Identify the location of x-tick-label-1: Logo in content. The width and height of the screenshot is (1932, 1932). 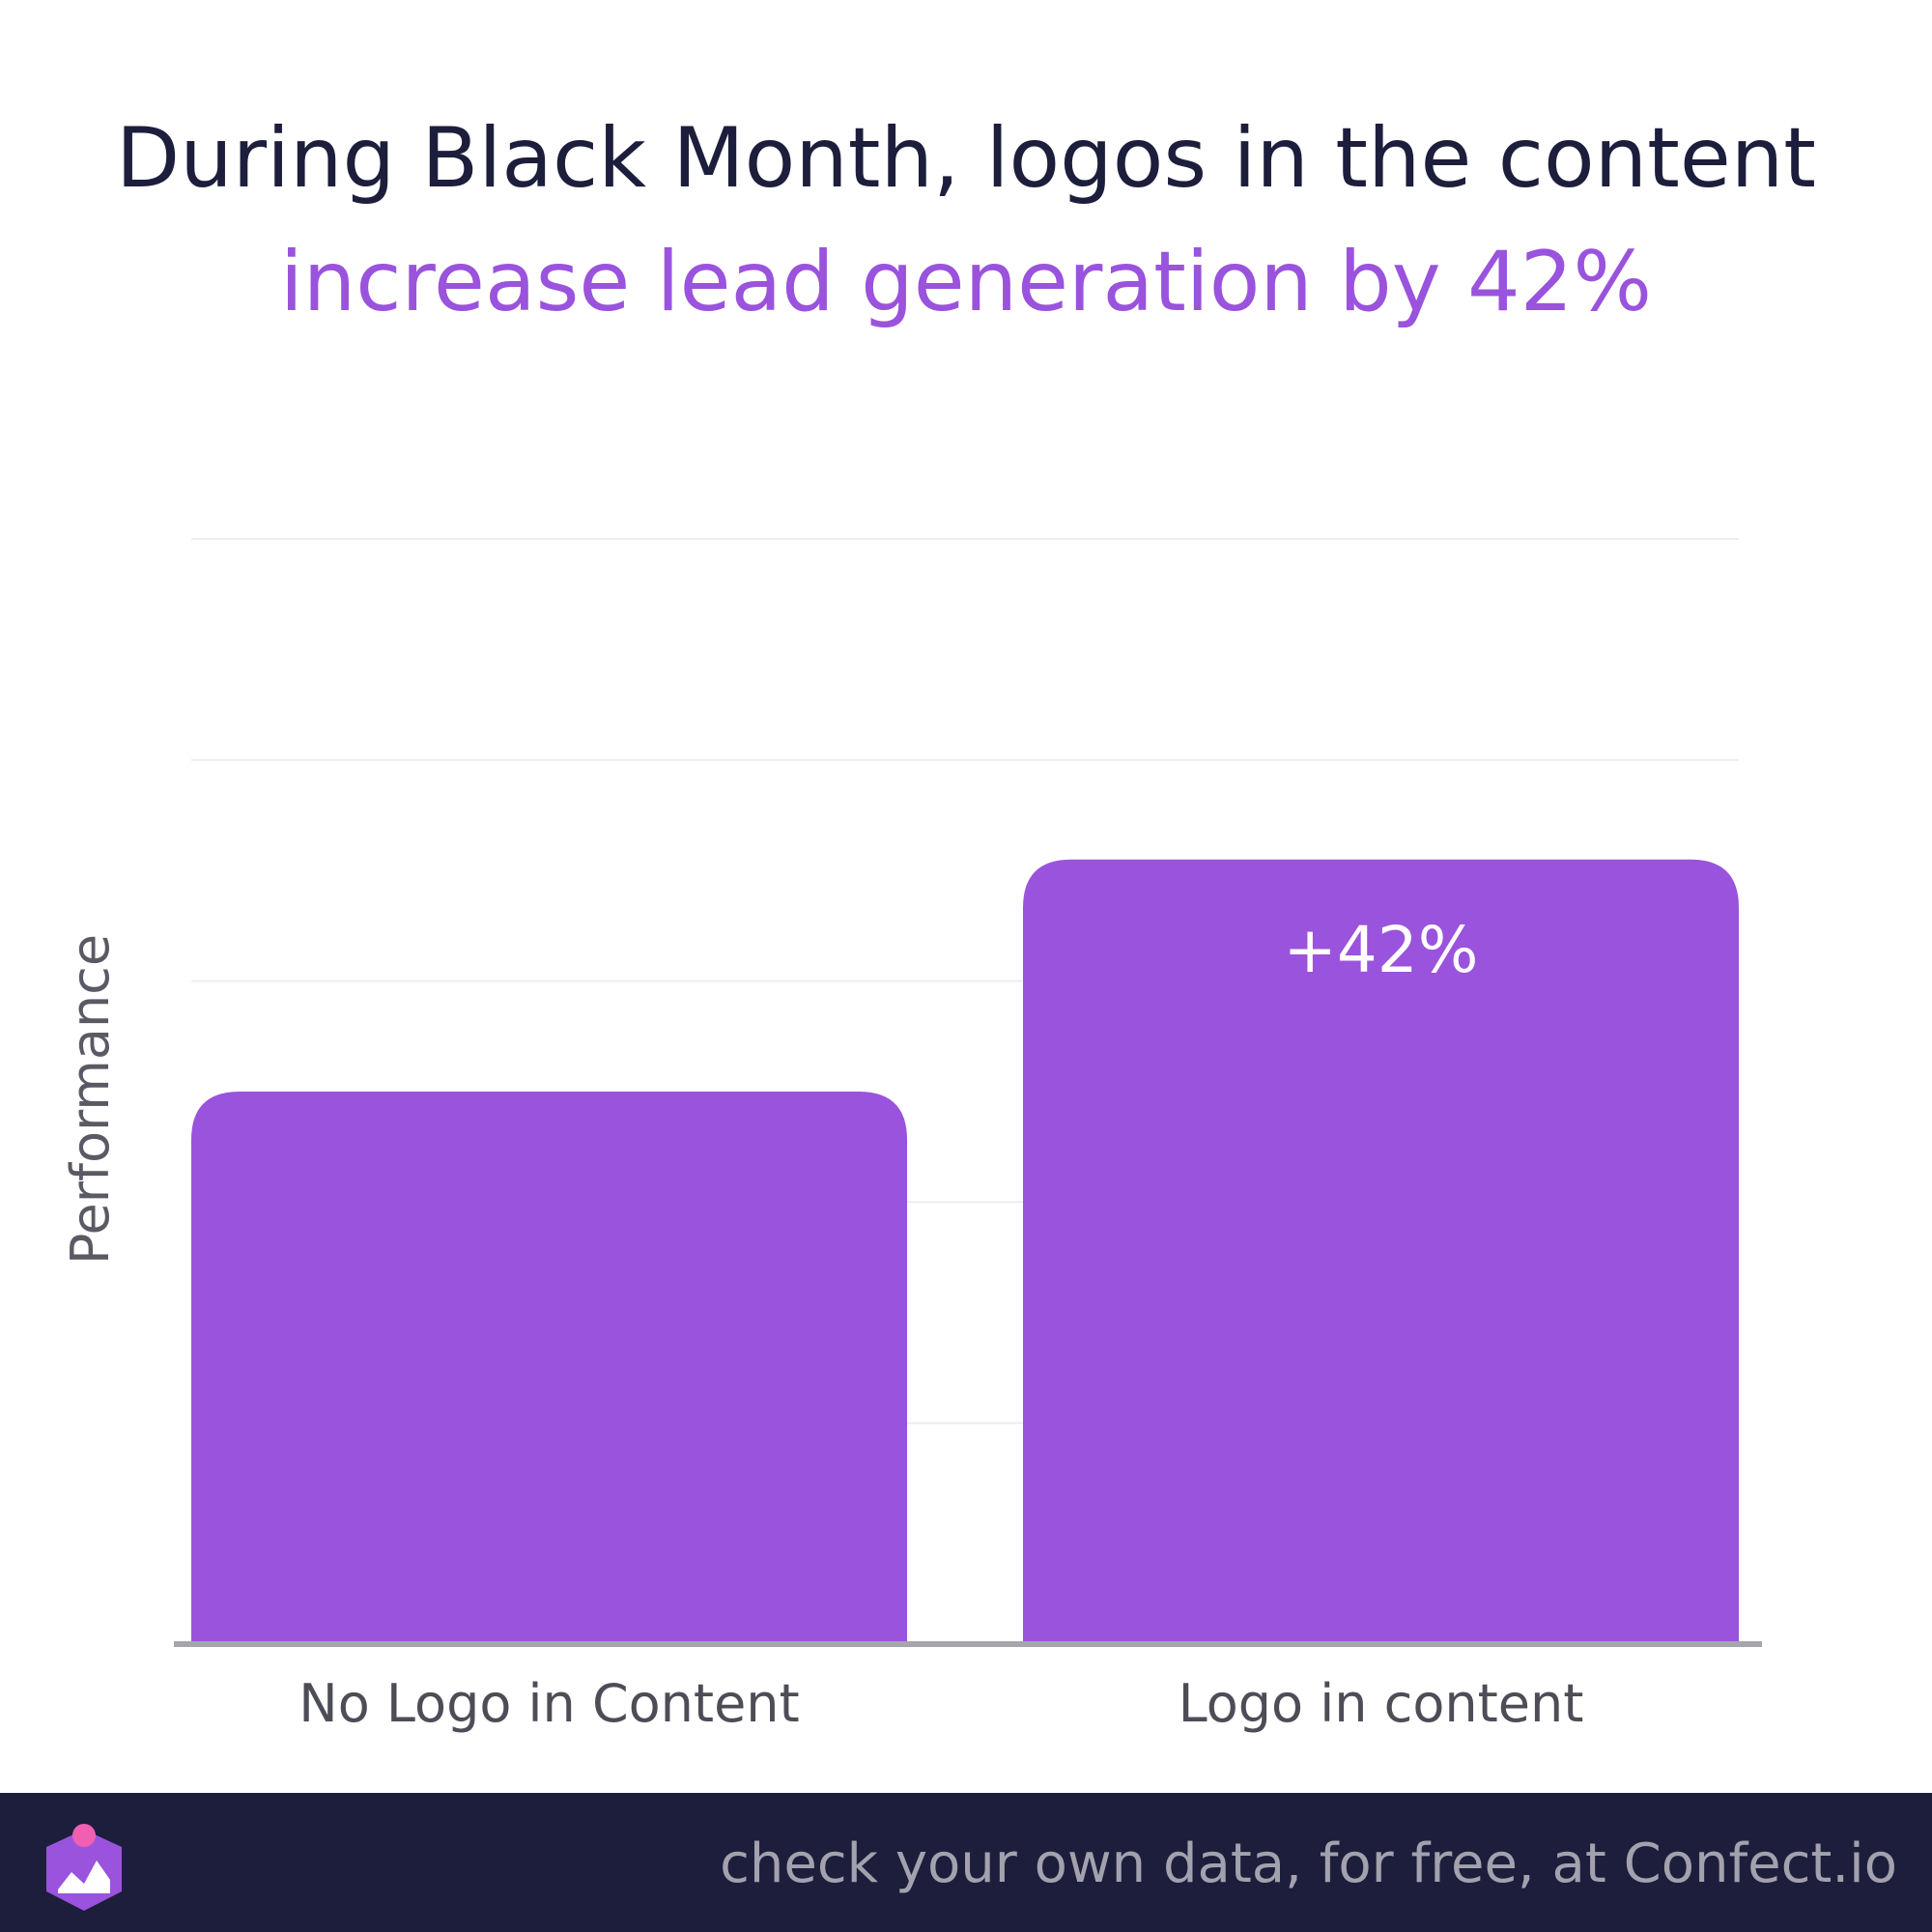
(1381, 1703).